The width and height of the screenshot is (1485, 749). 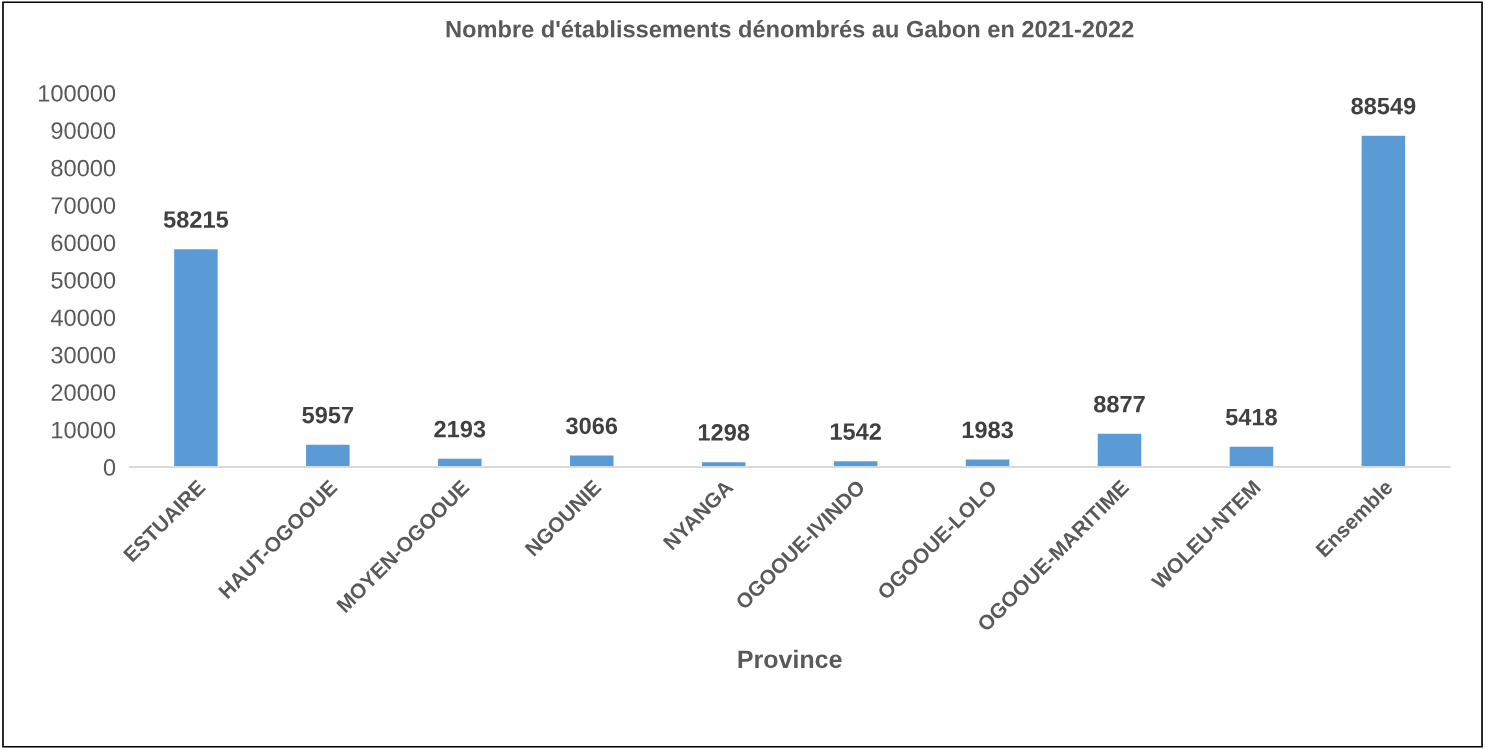 What do you see at coordinates (83, 355) in the screenshot?
I see `y-tick-label: 30000` at bounding box center [83, 355].